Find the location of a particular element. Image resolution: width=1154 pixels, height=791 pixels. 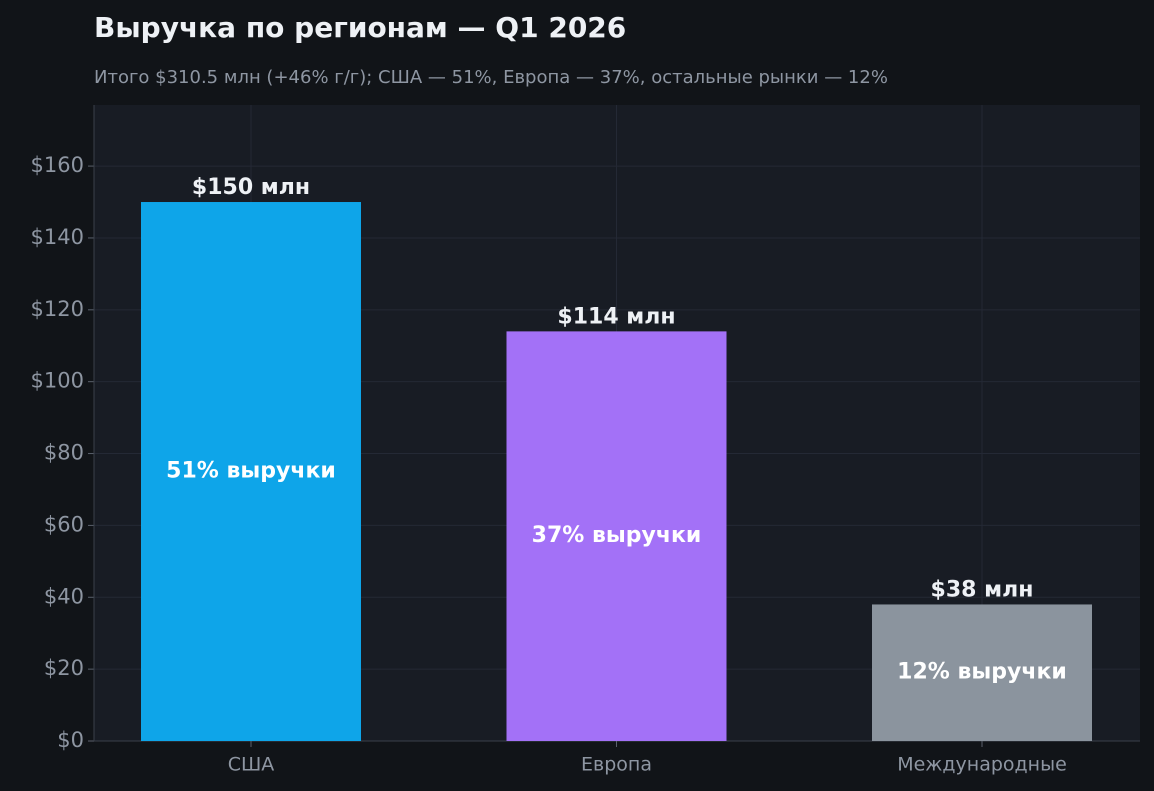

y-tick-label: $20 is located at coordinates (64, 668).